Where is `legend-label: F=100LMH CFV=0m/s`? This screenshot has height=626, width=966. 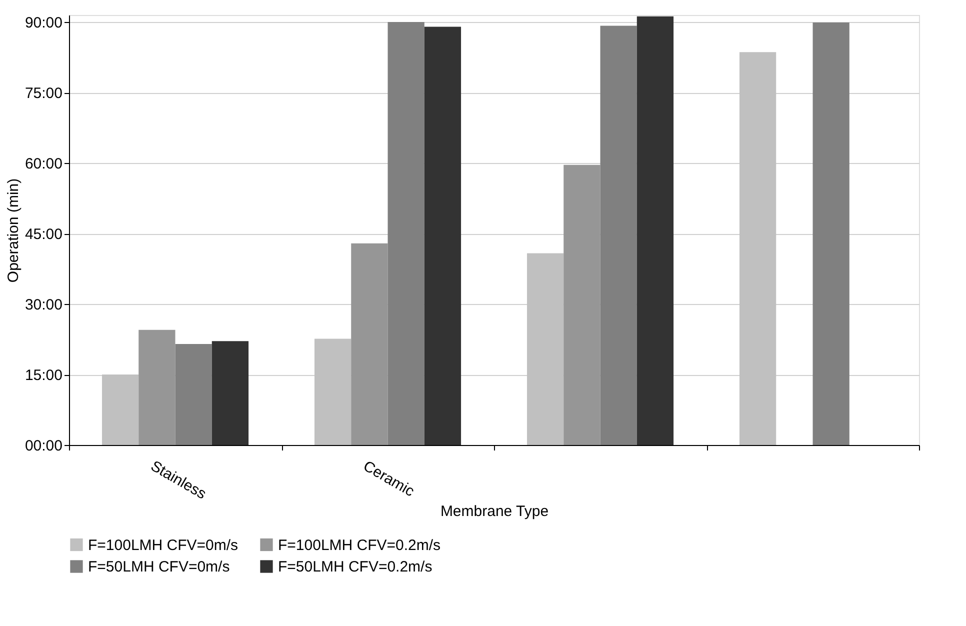
legend-label: F=100LMH CFV=0m/s is located at coordinates (163, 545).